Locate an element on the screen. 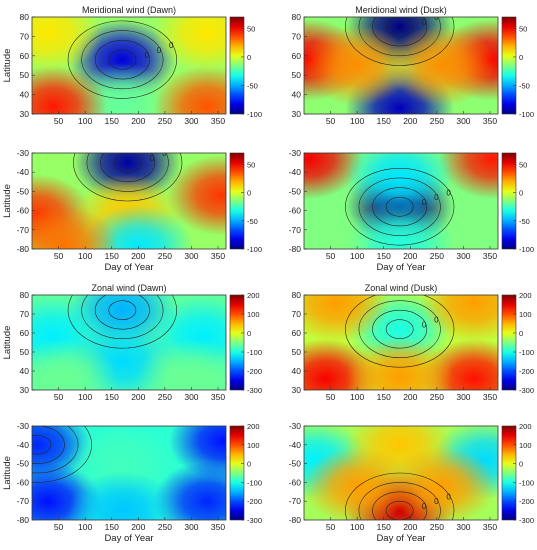 This screenshot has height=550, width=537. y-tick-label: 30 is located at coordinates (297, 114).